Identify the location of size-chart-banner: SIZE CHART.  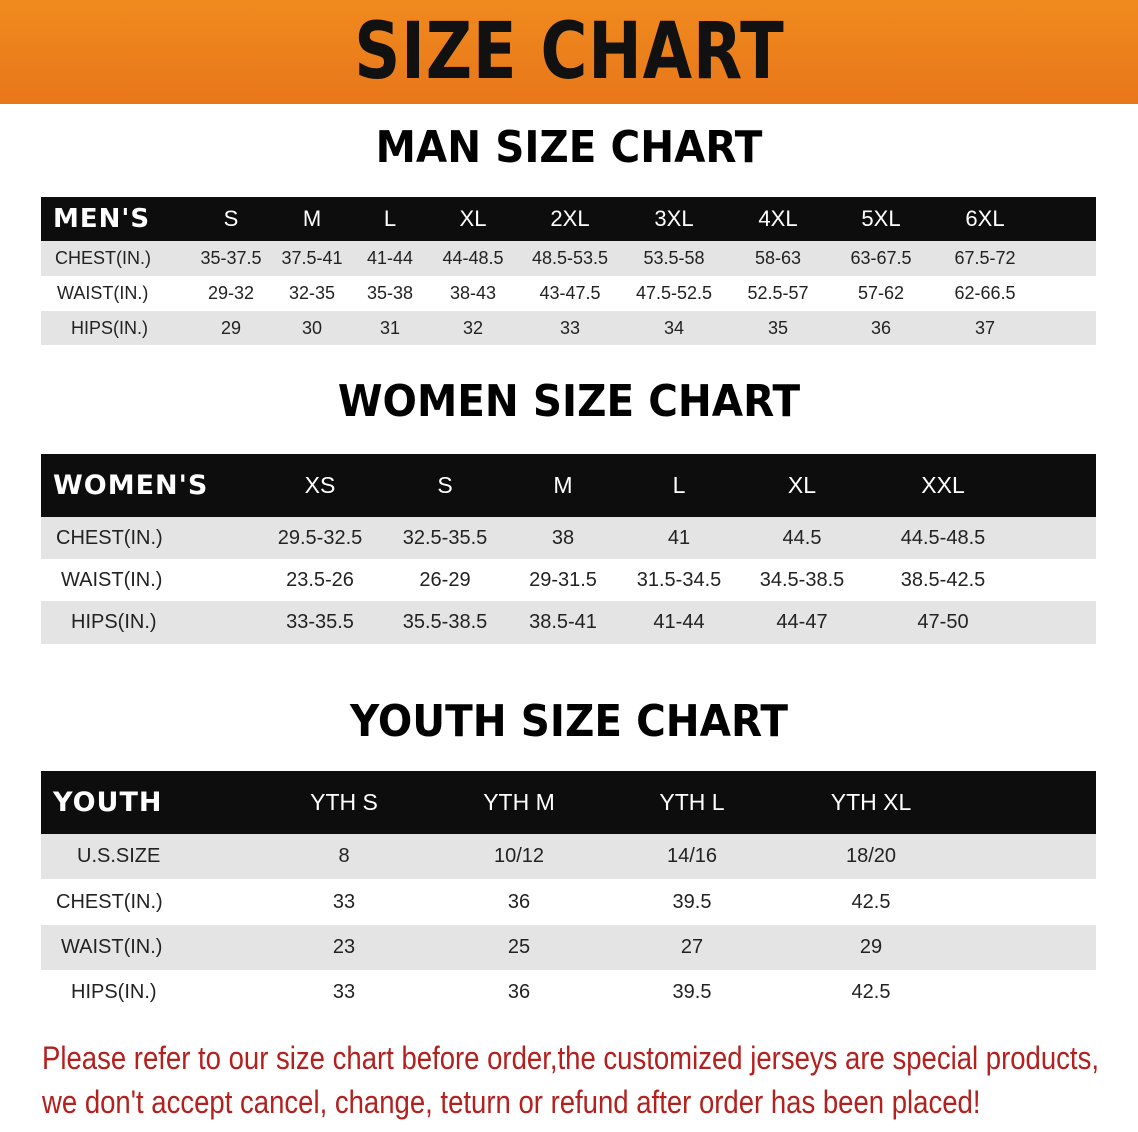
(569, 52).